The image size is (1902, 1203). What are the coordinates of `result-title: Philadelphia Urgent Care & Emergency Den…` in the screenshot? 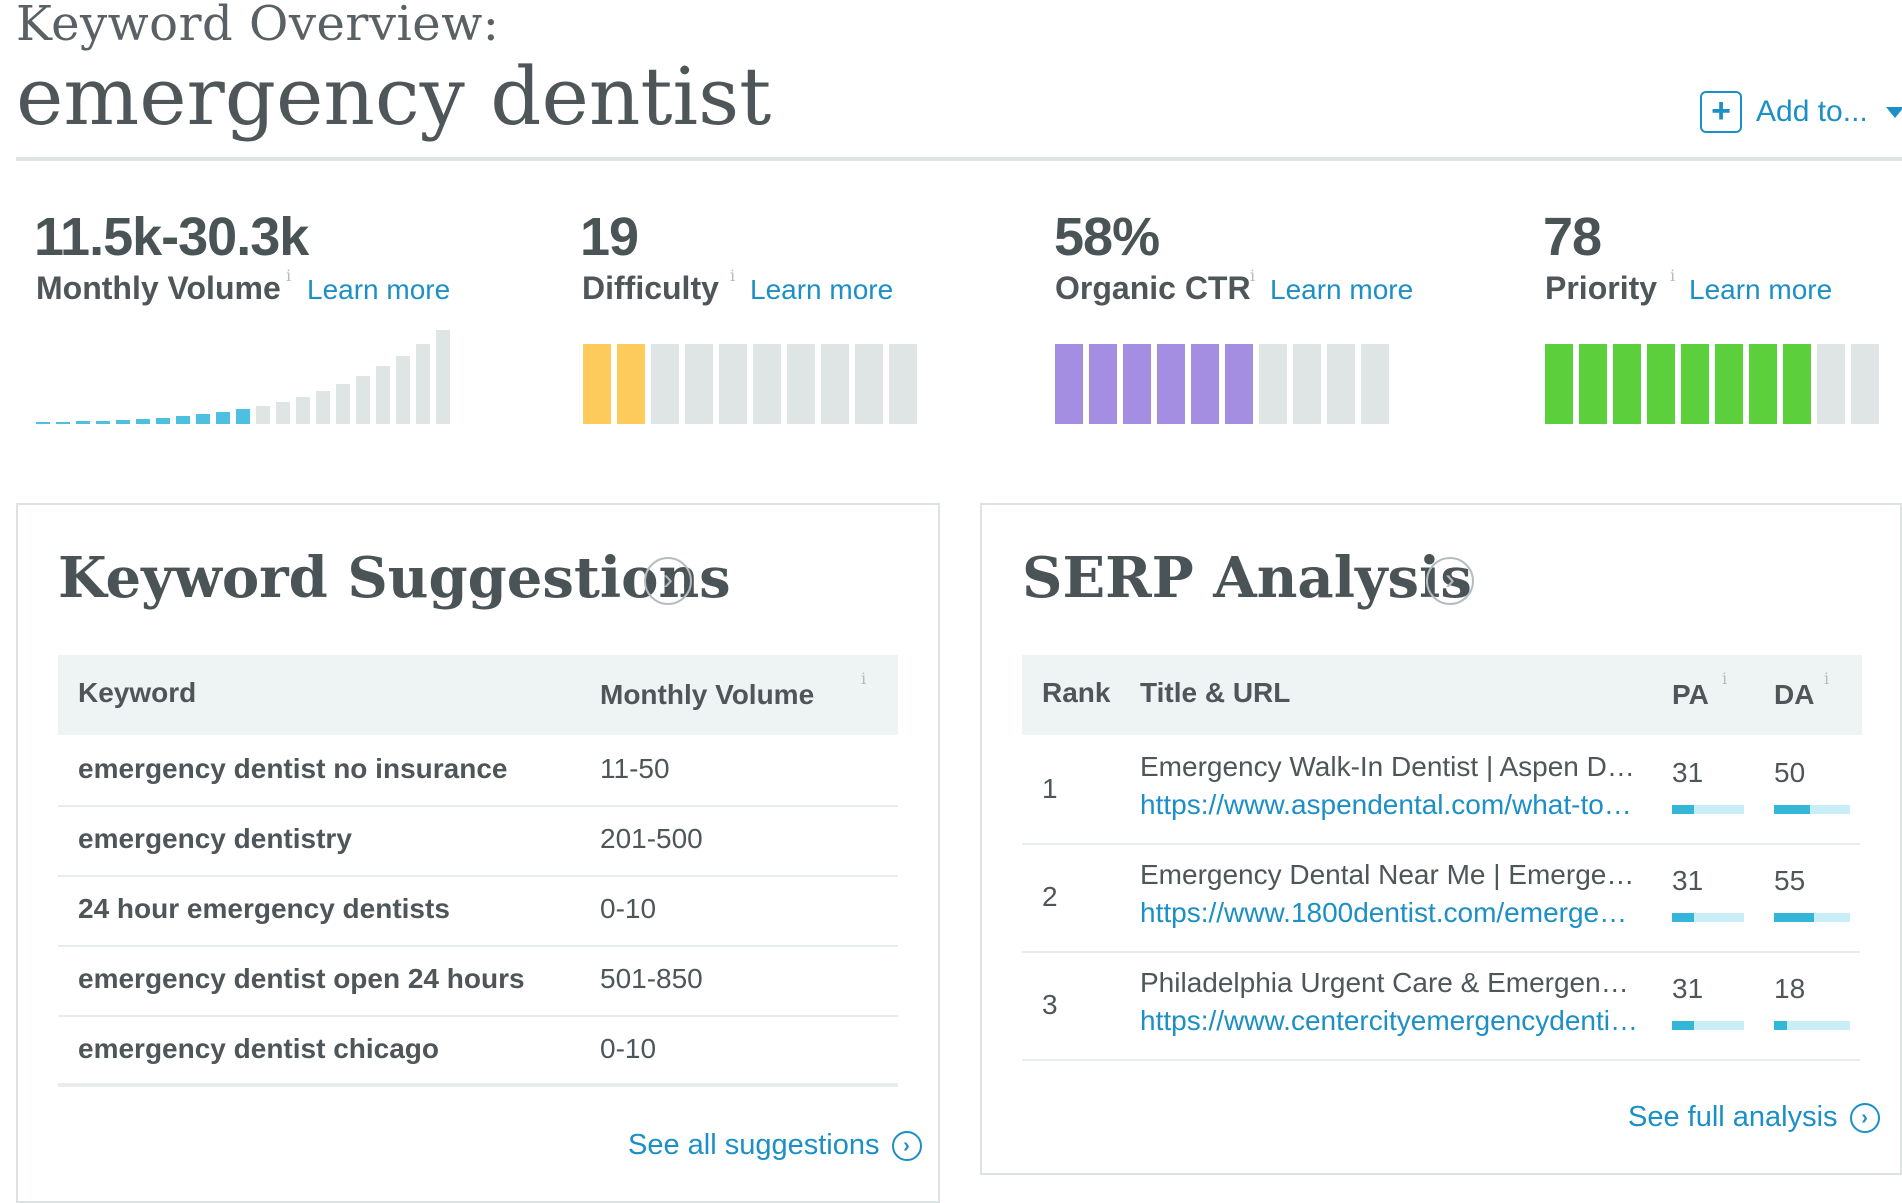 It's located at (1390, 982).